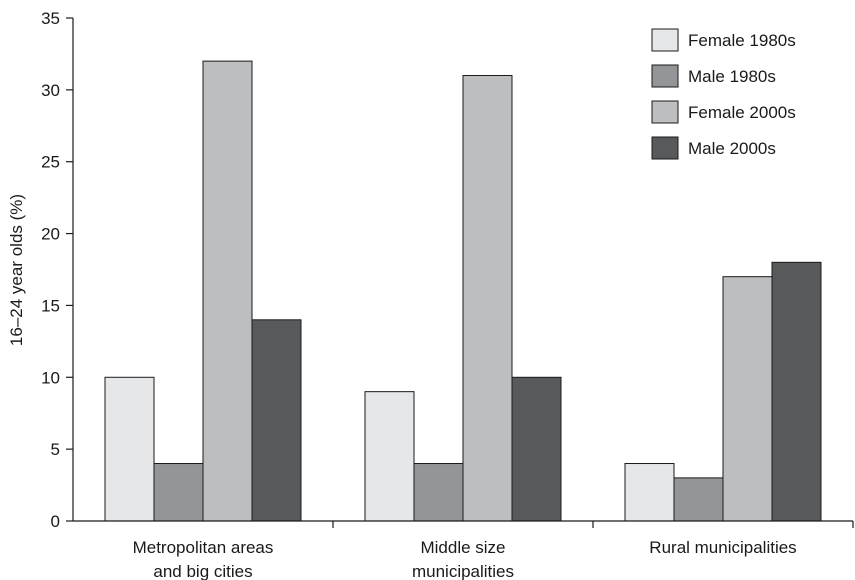 The image size is (855, 580). I want to click on y-tick-label: 15, so click(50, 305).